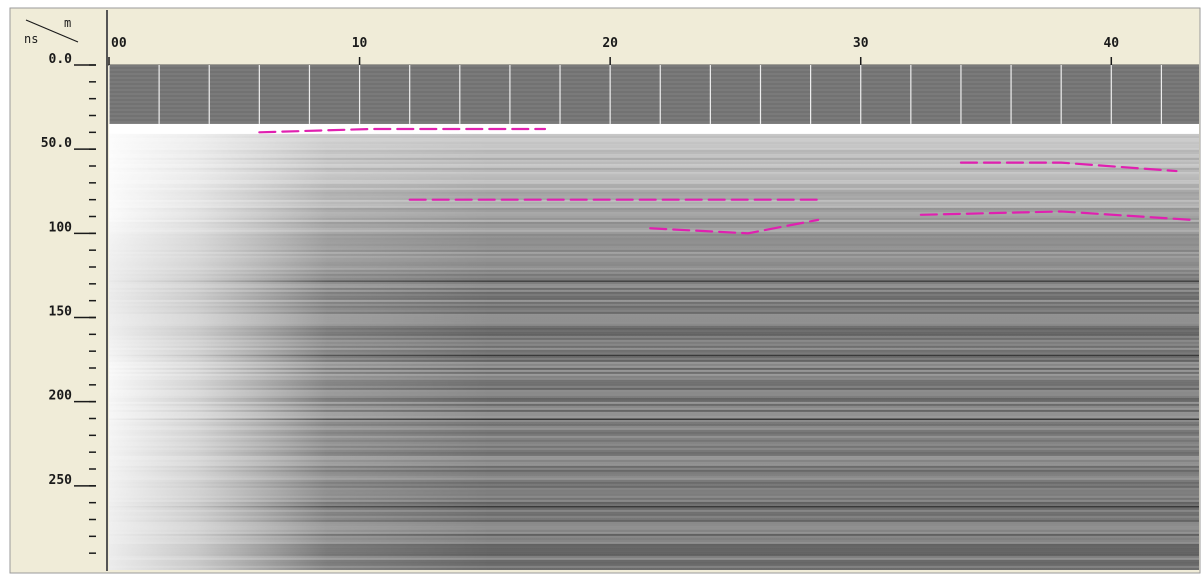  What do you see at coordinates (56, 143) in the screenshot?
I see `y-tick-label: 50.0` at bounding box center [56, 143].